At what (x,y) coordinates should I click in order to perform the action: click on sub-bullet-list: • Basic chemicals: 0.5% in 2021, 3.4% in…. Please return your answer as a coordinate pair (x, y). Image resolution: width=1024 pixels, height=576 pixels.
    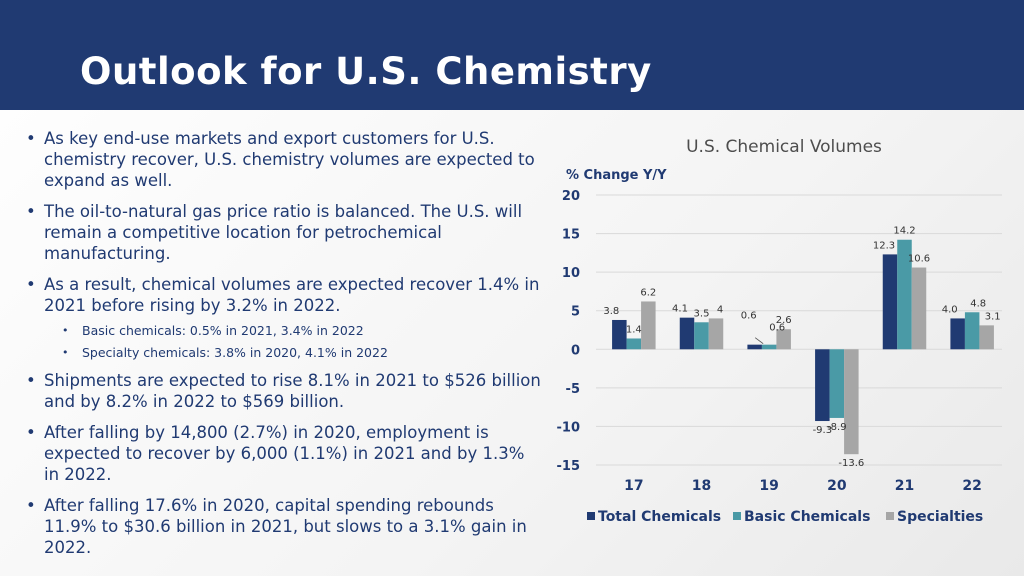
    Looking at the image, I should click on (284, 342).